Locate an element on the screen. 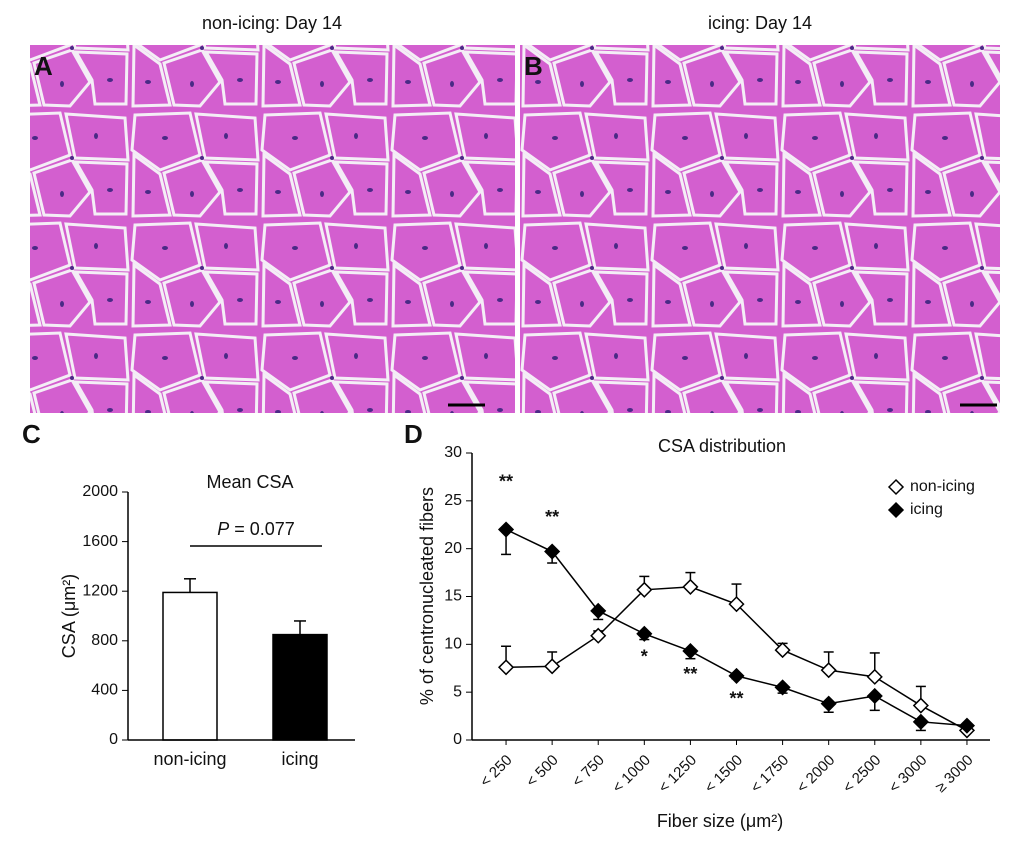  legend-label: non-icing is located at coordinates (942, 486).